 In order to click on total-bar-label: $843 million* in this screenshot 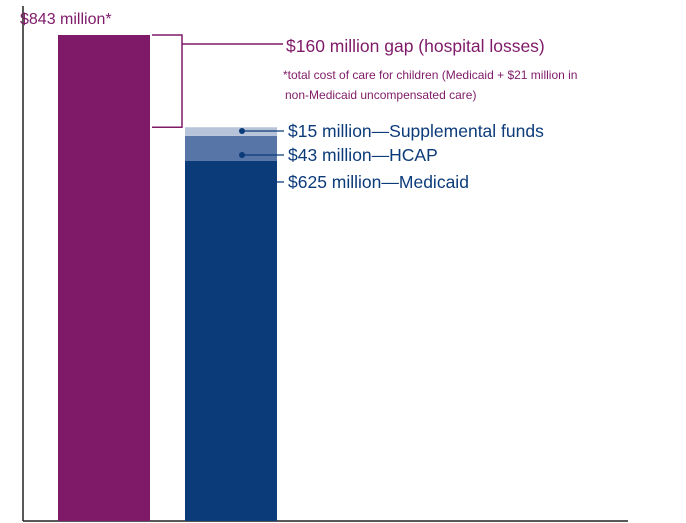, I will do `click(66, 19)`.